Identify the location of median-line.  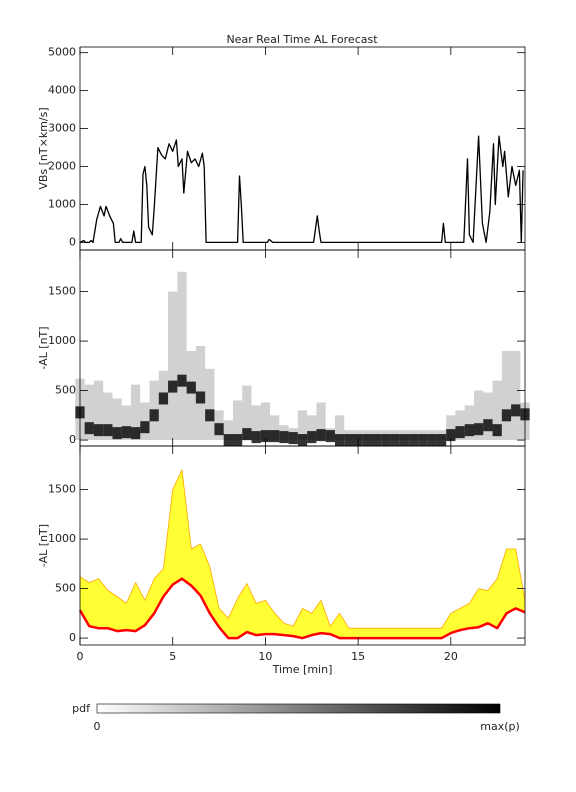
(302, 608).